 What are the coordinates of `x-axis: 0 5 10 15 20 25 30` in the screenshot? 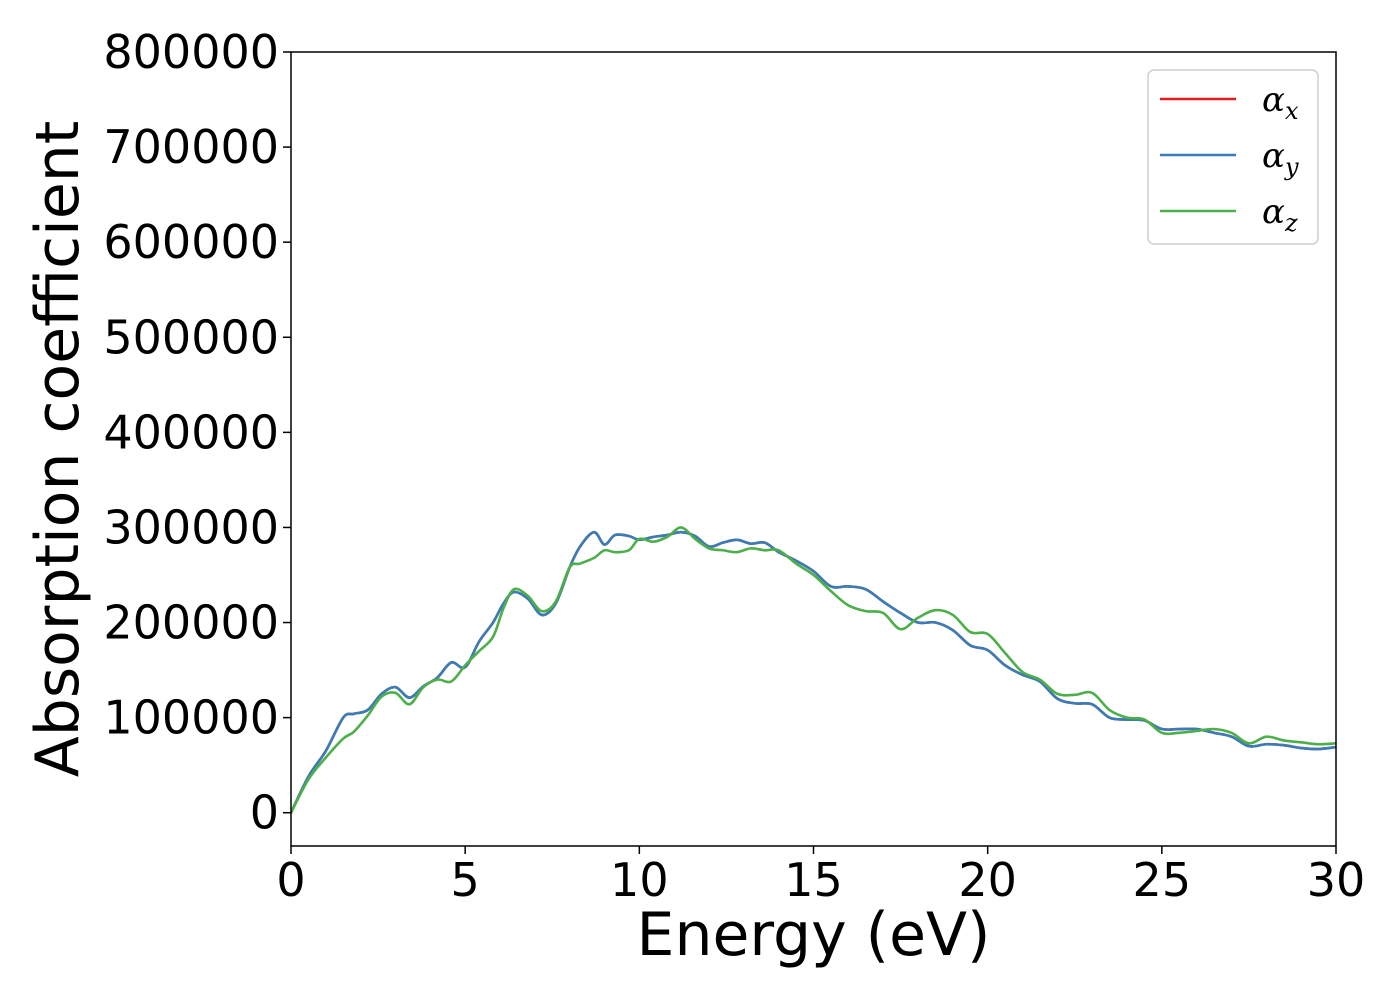 It's located at (820, 876).